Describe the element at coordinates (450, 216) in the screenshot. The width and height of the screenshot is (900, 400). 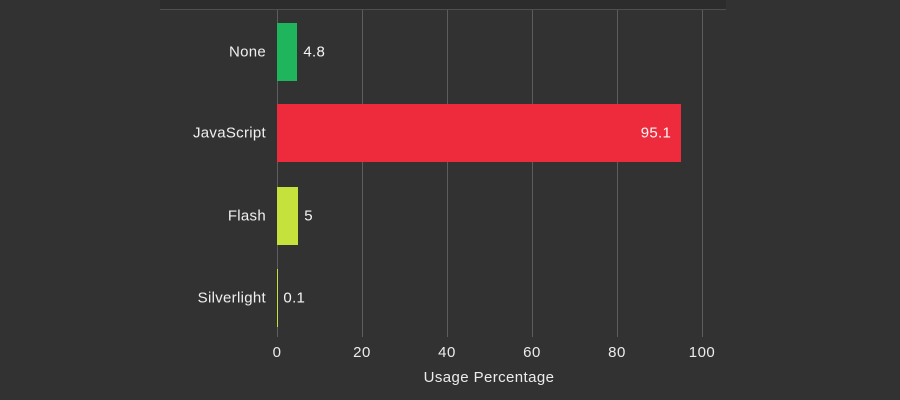
I see `bar-row: Flash 5` at that location.